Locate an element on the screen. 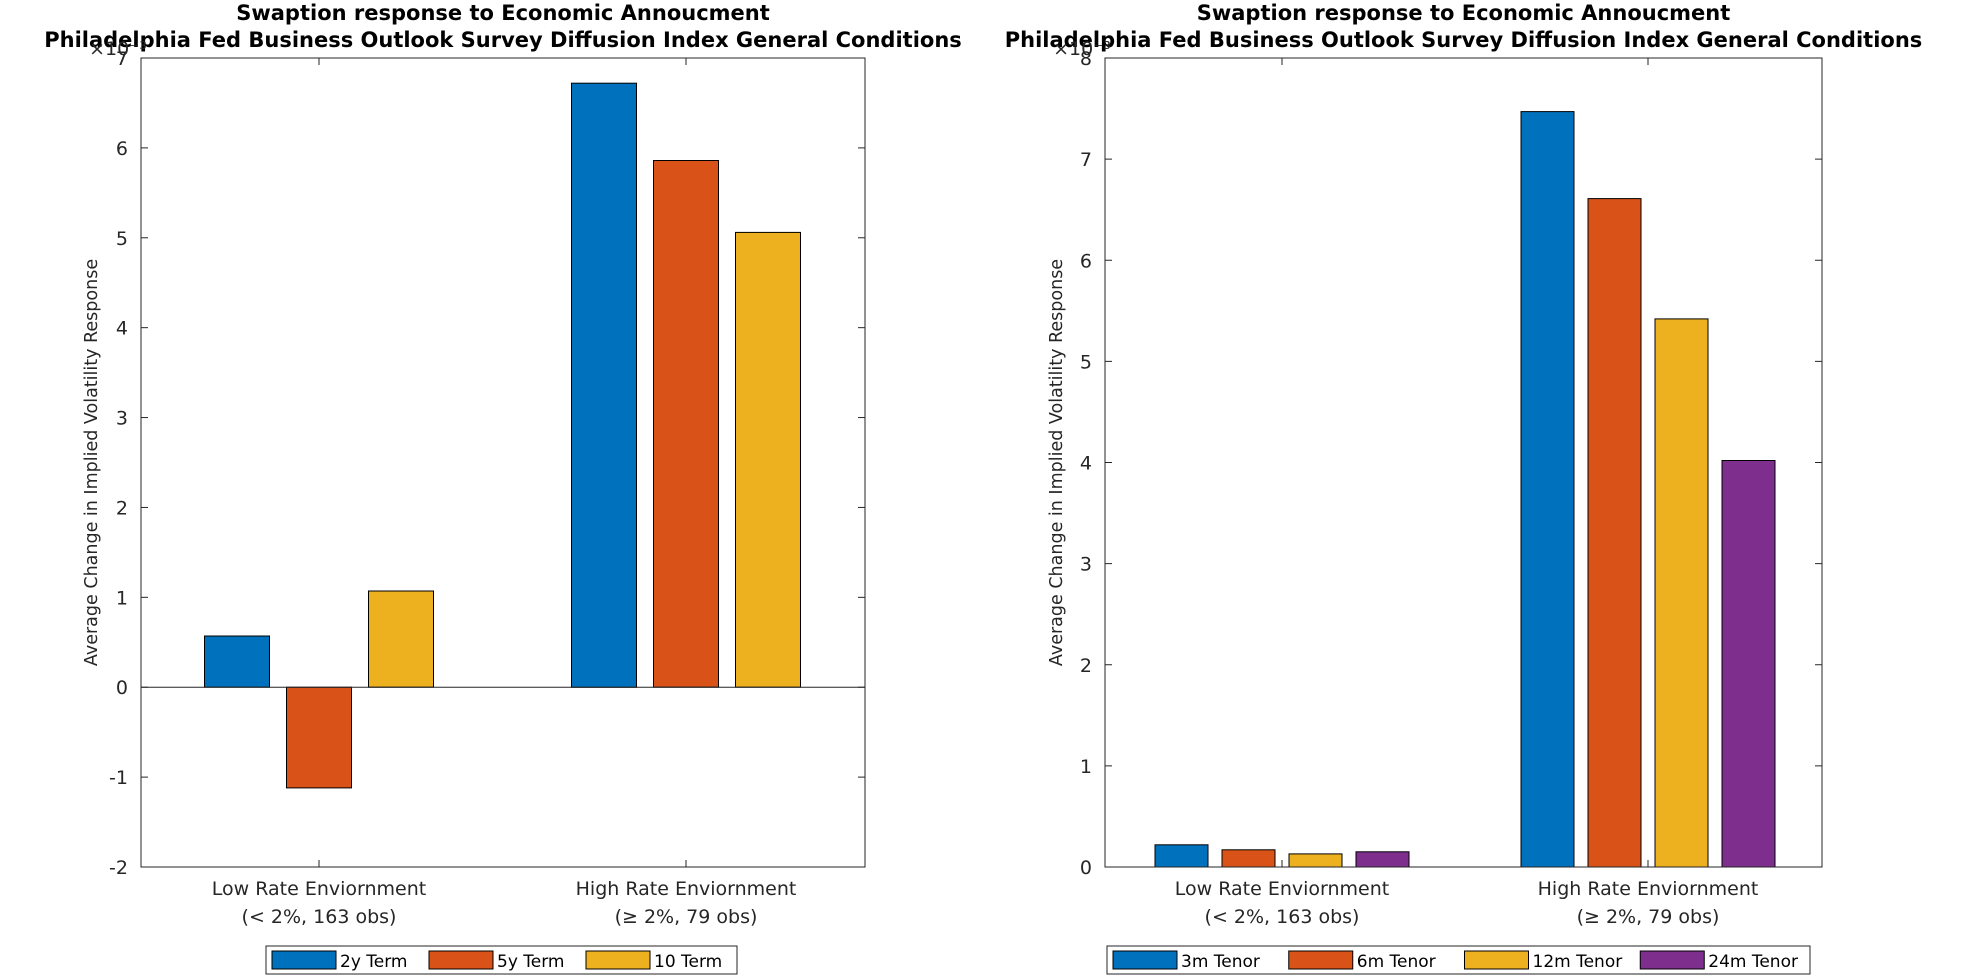 This screenshot has height=977, width=1961. y-tick-label: -2 is located at coordinates (118, 868).